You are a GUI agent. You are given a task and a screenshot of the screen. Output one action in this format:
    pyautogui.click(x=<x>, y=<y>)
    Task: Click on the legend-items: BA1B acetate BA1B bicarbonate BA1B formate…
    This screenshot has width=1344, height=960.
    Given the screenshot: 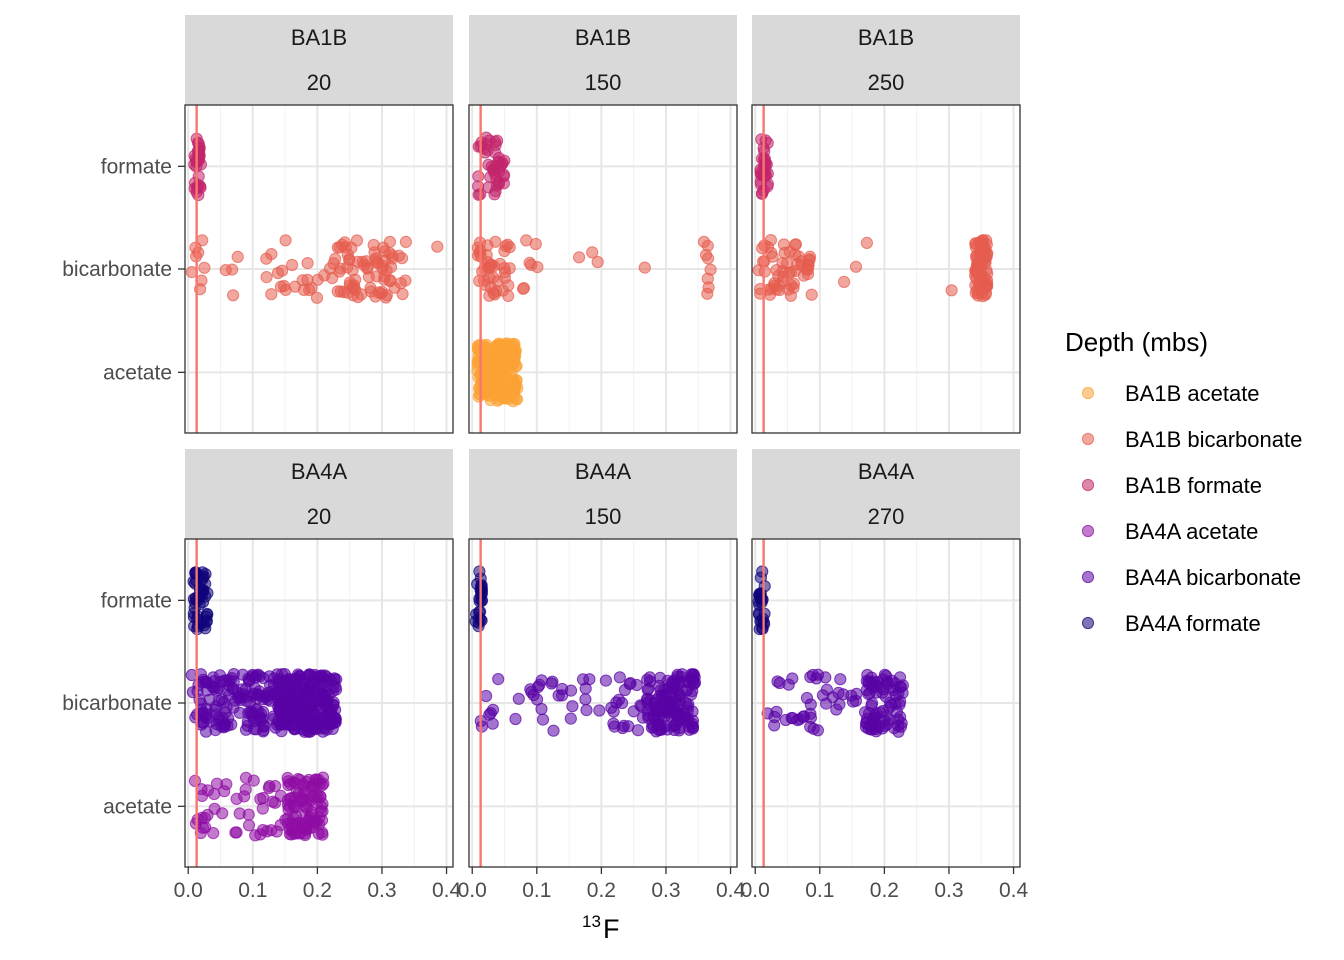 What is the action you would take?
    pyautogui.click(x=1191, y=508)
    